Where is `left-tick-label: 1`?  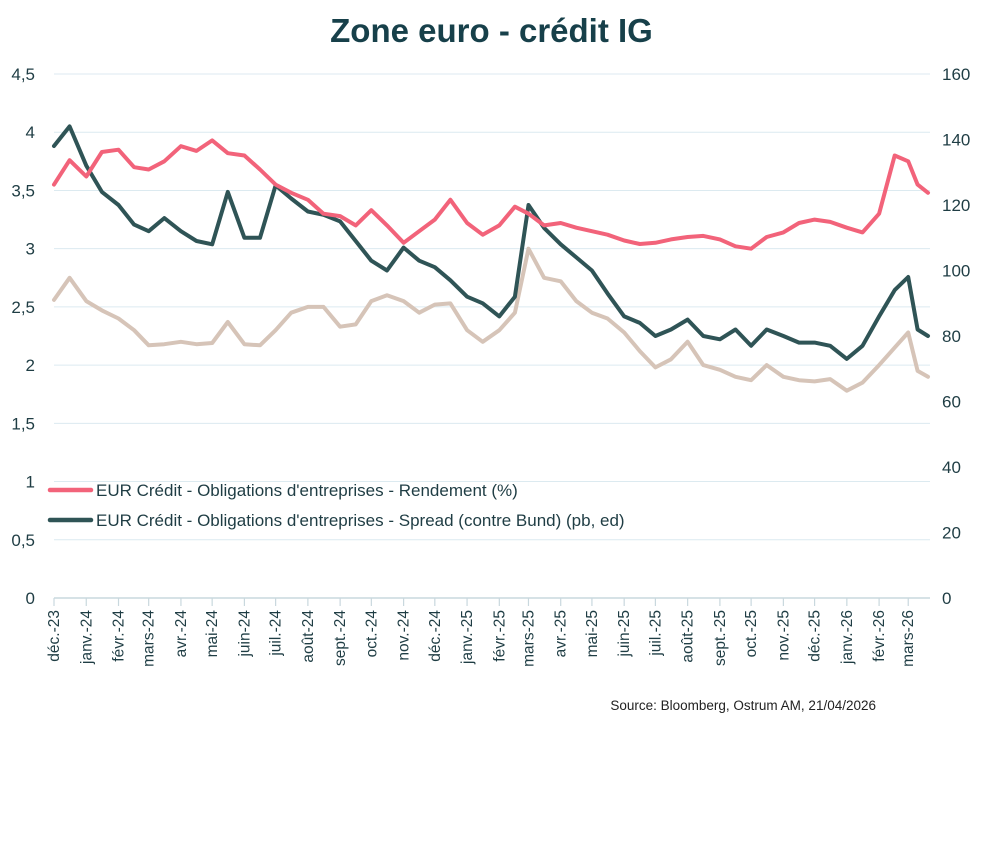 left-tick-label: 1 is located at coordinates (30, 482).